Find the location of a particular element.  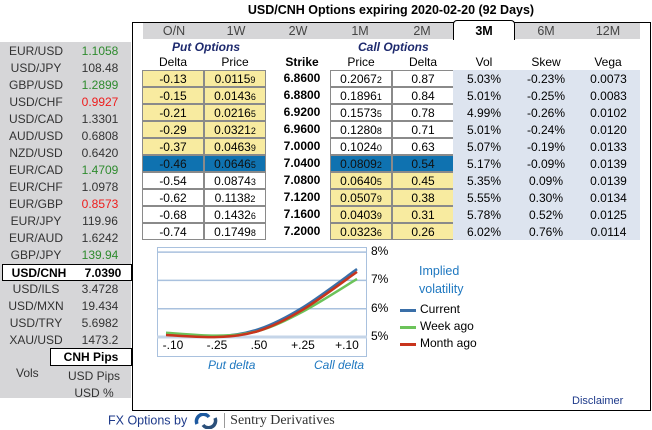

market-row: EUR/CHF 1.0978 is located at coordinates (65, 187).